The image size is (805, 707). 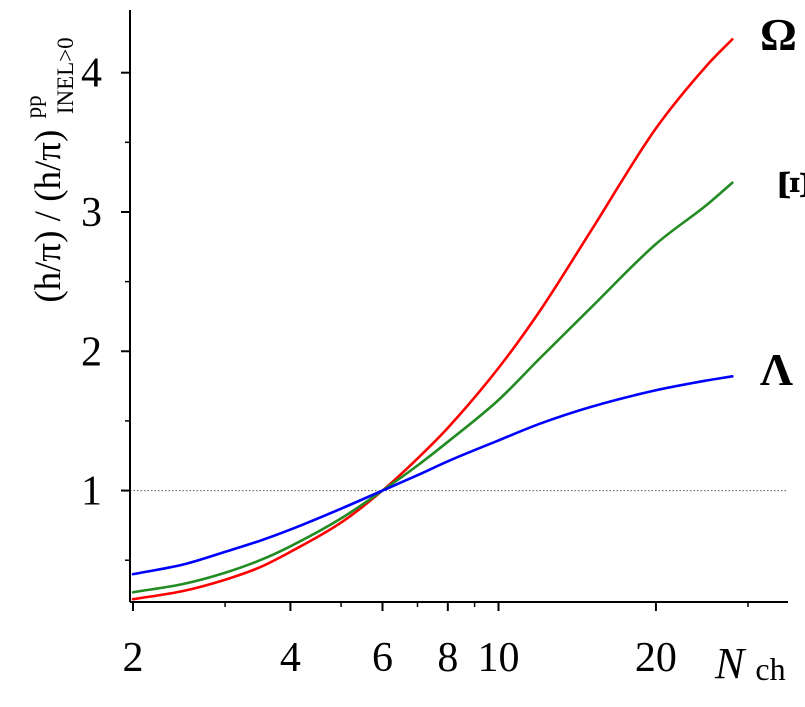 I want to click on x-tick-label: 8, so click(x=447, y=658).